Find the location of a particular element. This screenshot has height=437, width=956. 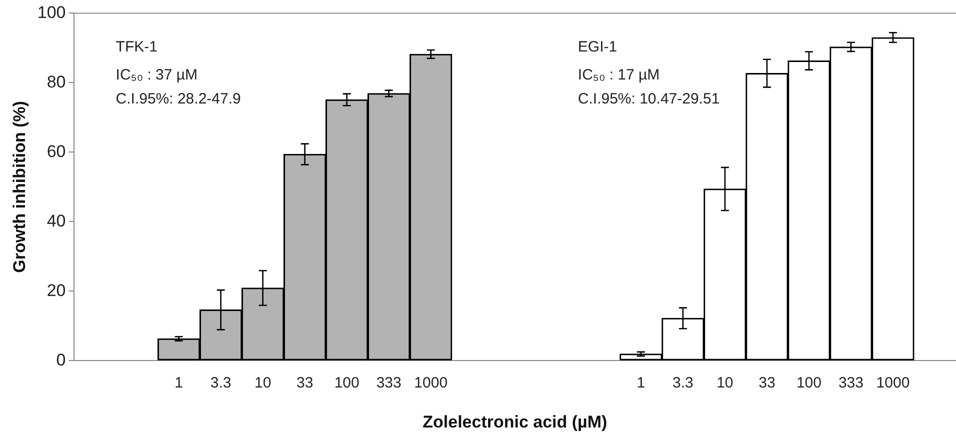

annotation: IC₅₀ : 17 µM is located at coordinates (619, 75).